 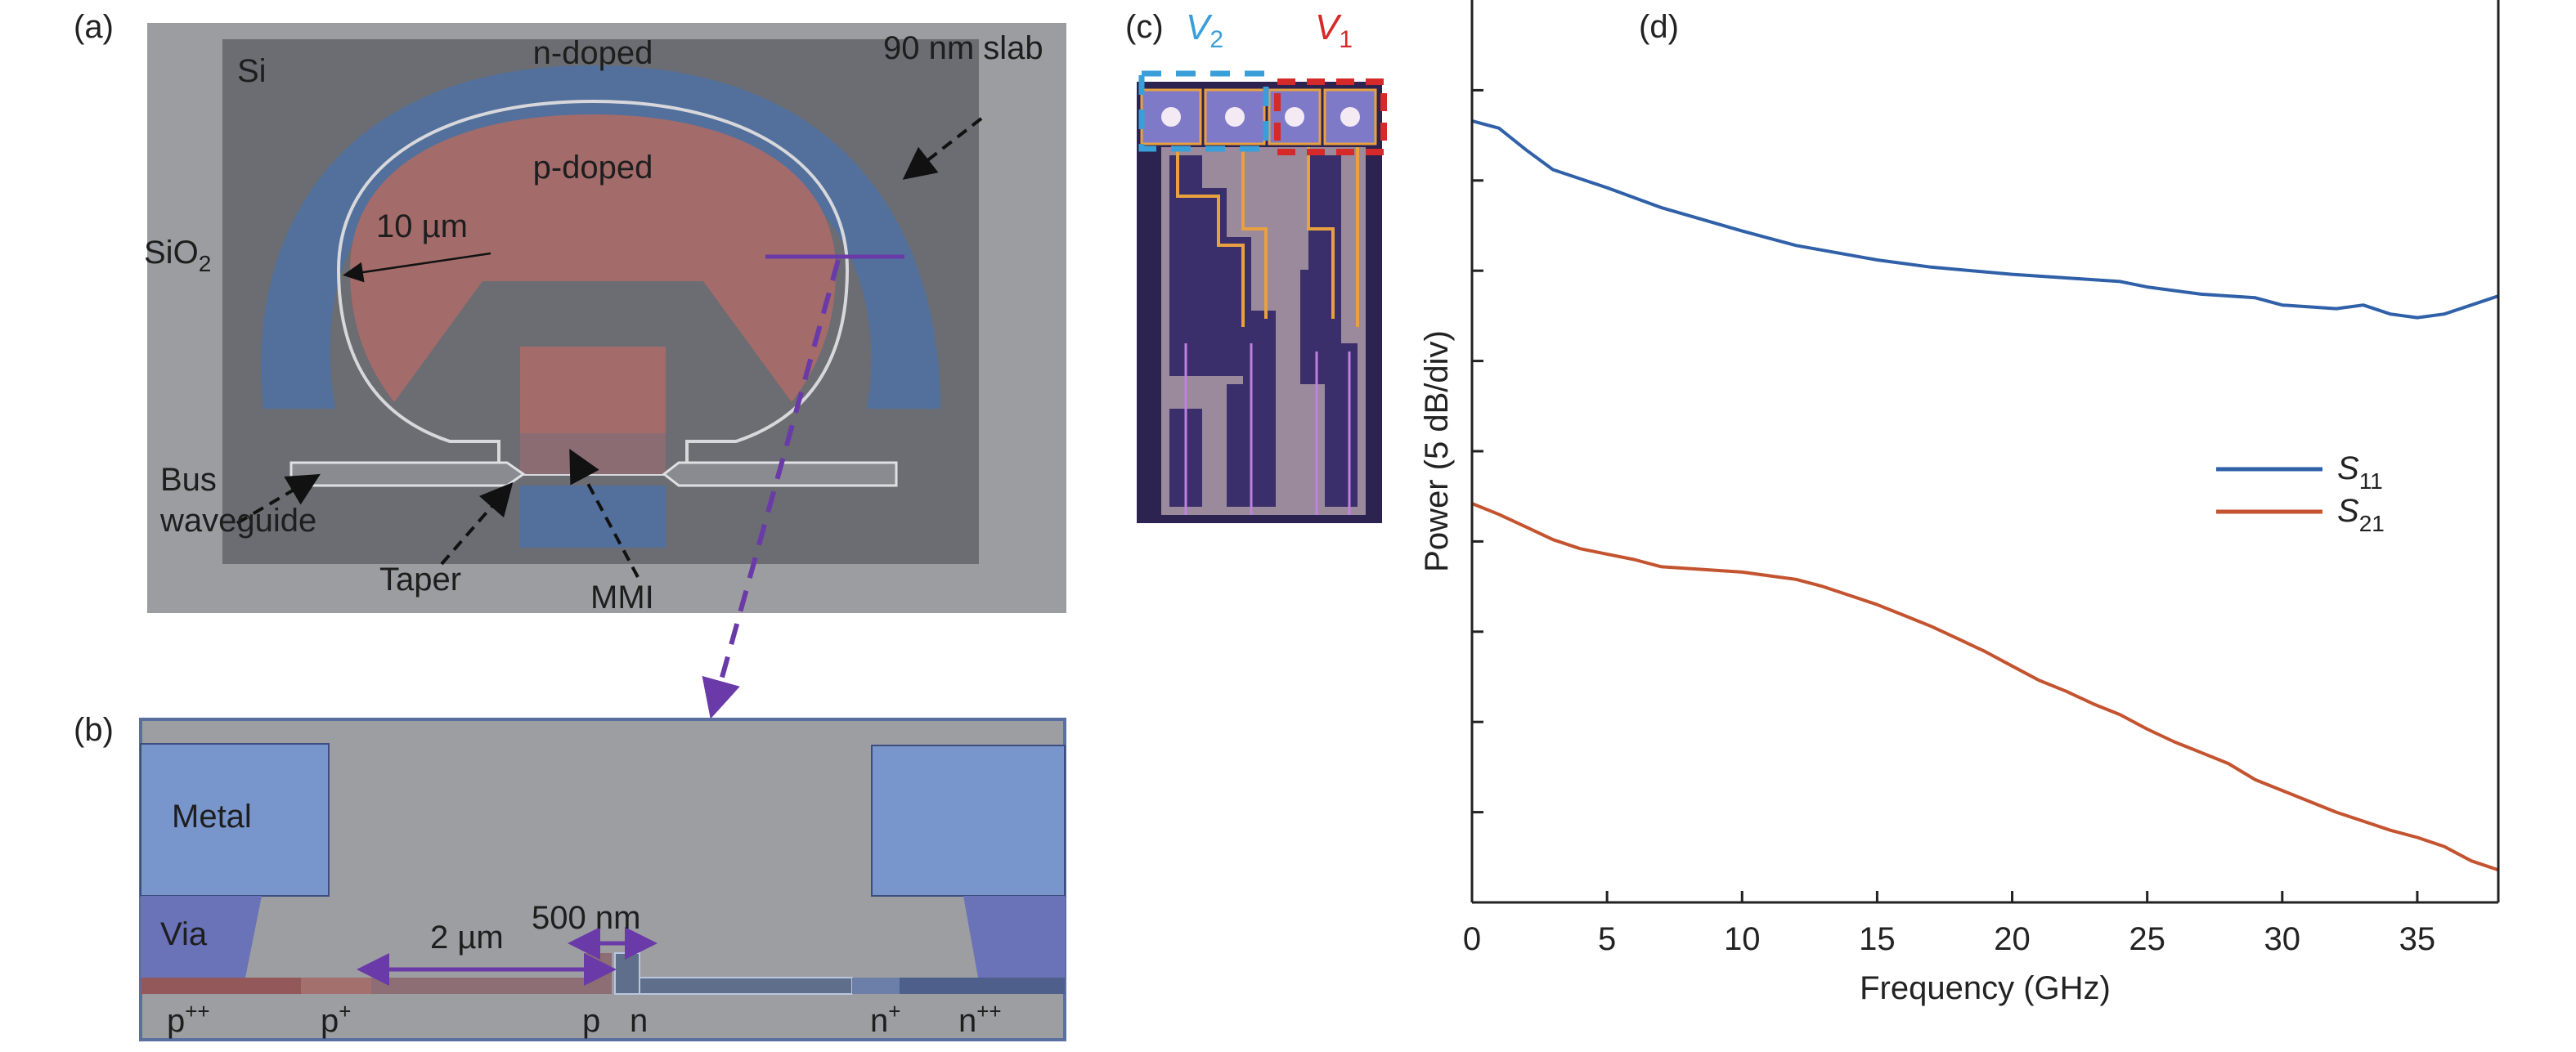 I want to click on taper-arrow, so click(x=477, y=524).